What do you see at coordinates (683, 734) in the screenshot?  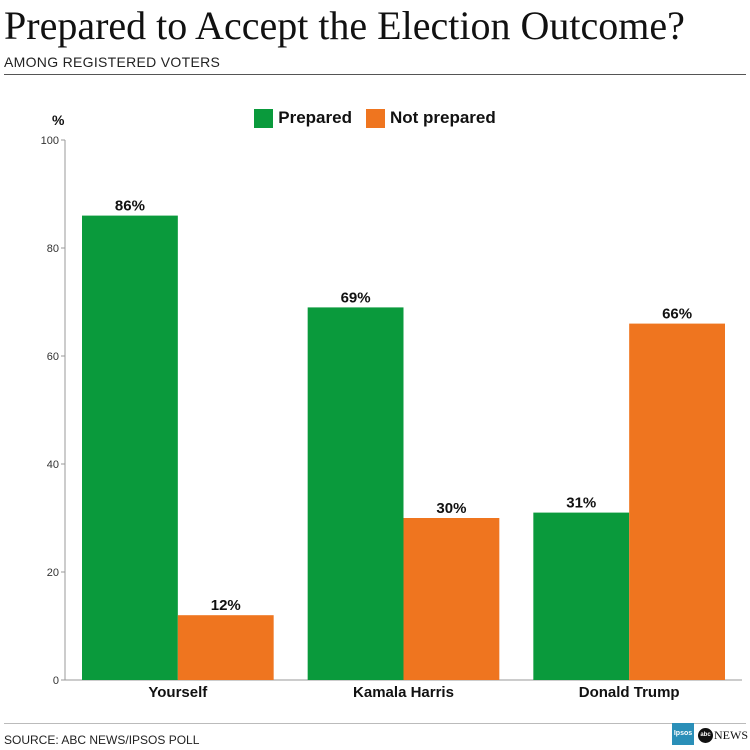 I see `ipsos-logo: Ipsos` at bounding box center [683, 734].